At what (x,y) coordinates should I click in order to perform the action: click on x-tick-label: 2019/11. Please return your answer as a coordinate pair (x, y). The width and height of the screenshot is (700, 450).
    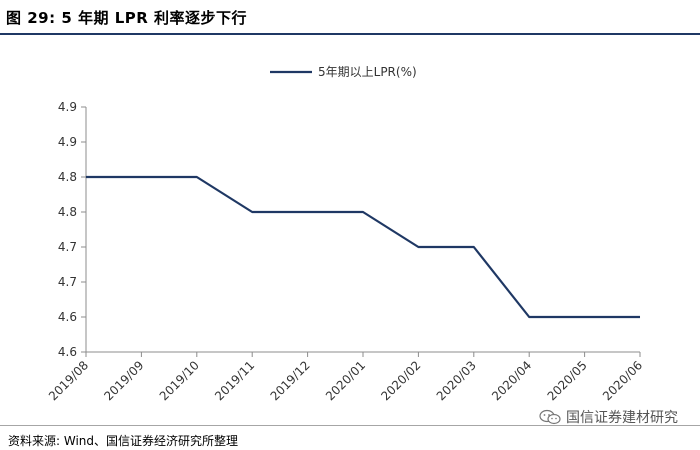
    Looking at the image, I should click on (234, 380).